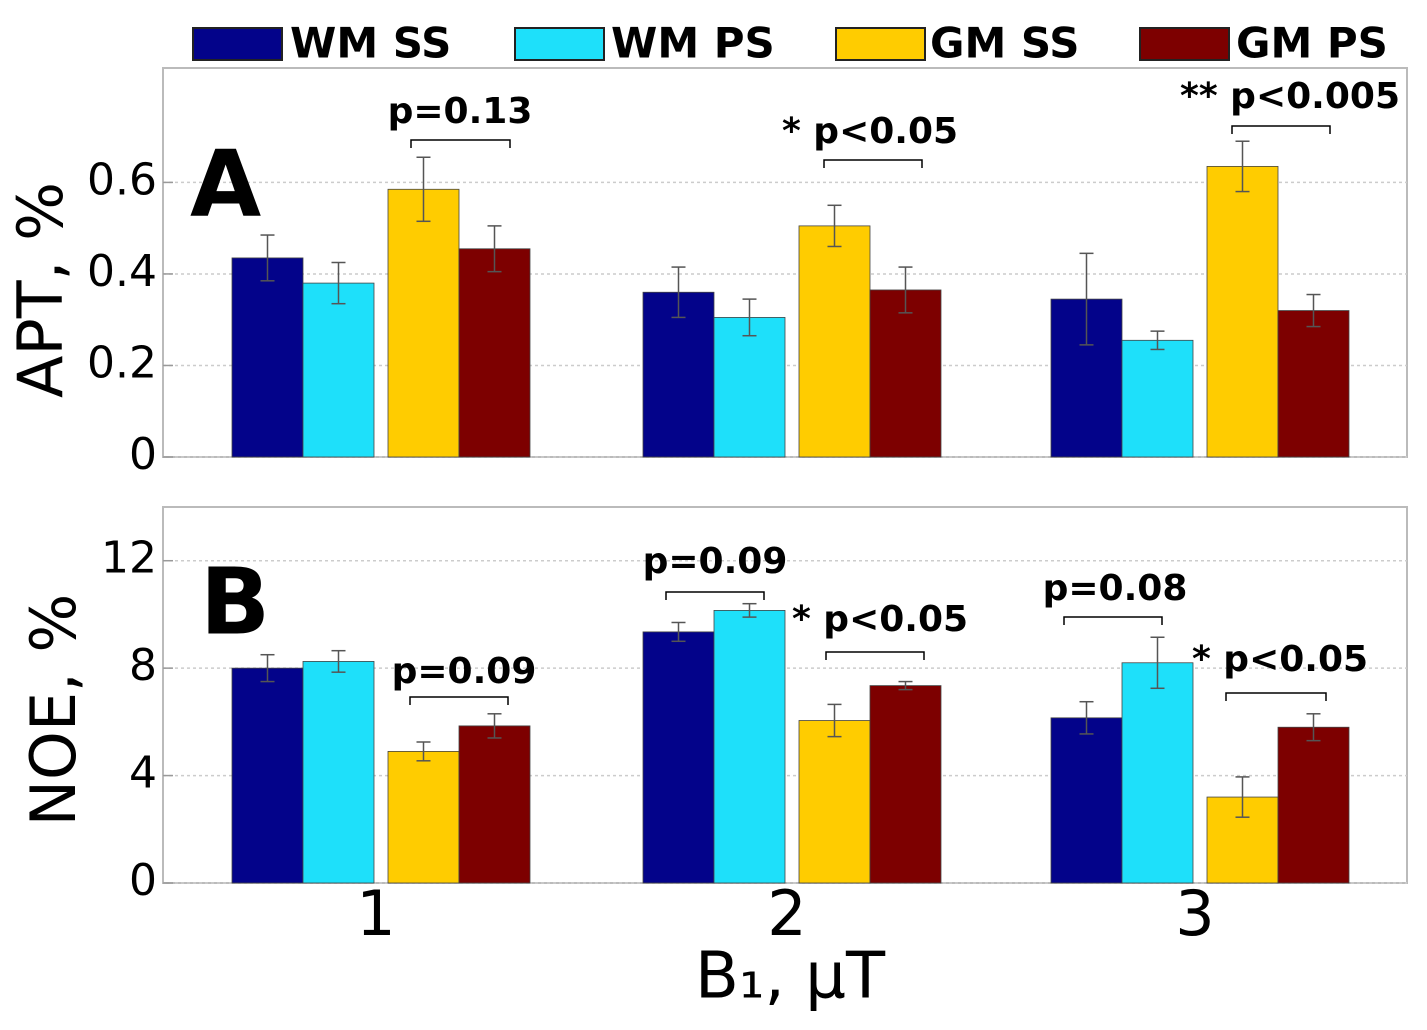 This screenshot has height=1030, width=1427. What do you see at coordinates (790, 977) in the screenshot?
I see `x-axis-label: B₁, µT` at bounding box center [790, 977].